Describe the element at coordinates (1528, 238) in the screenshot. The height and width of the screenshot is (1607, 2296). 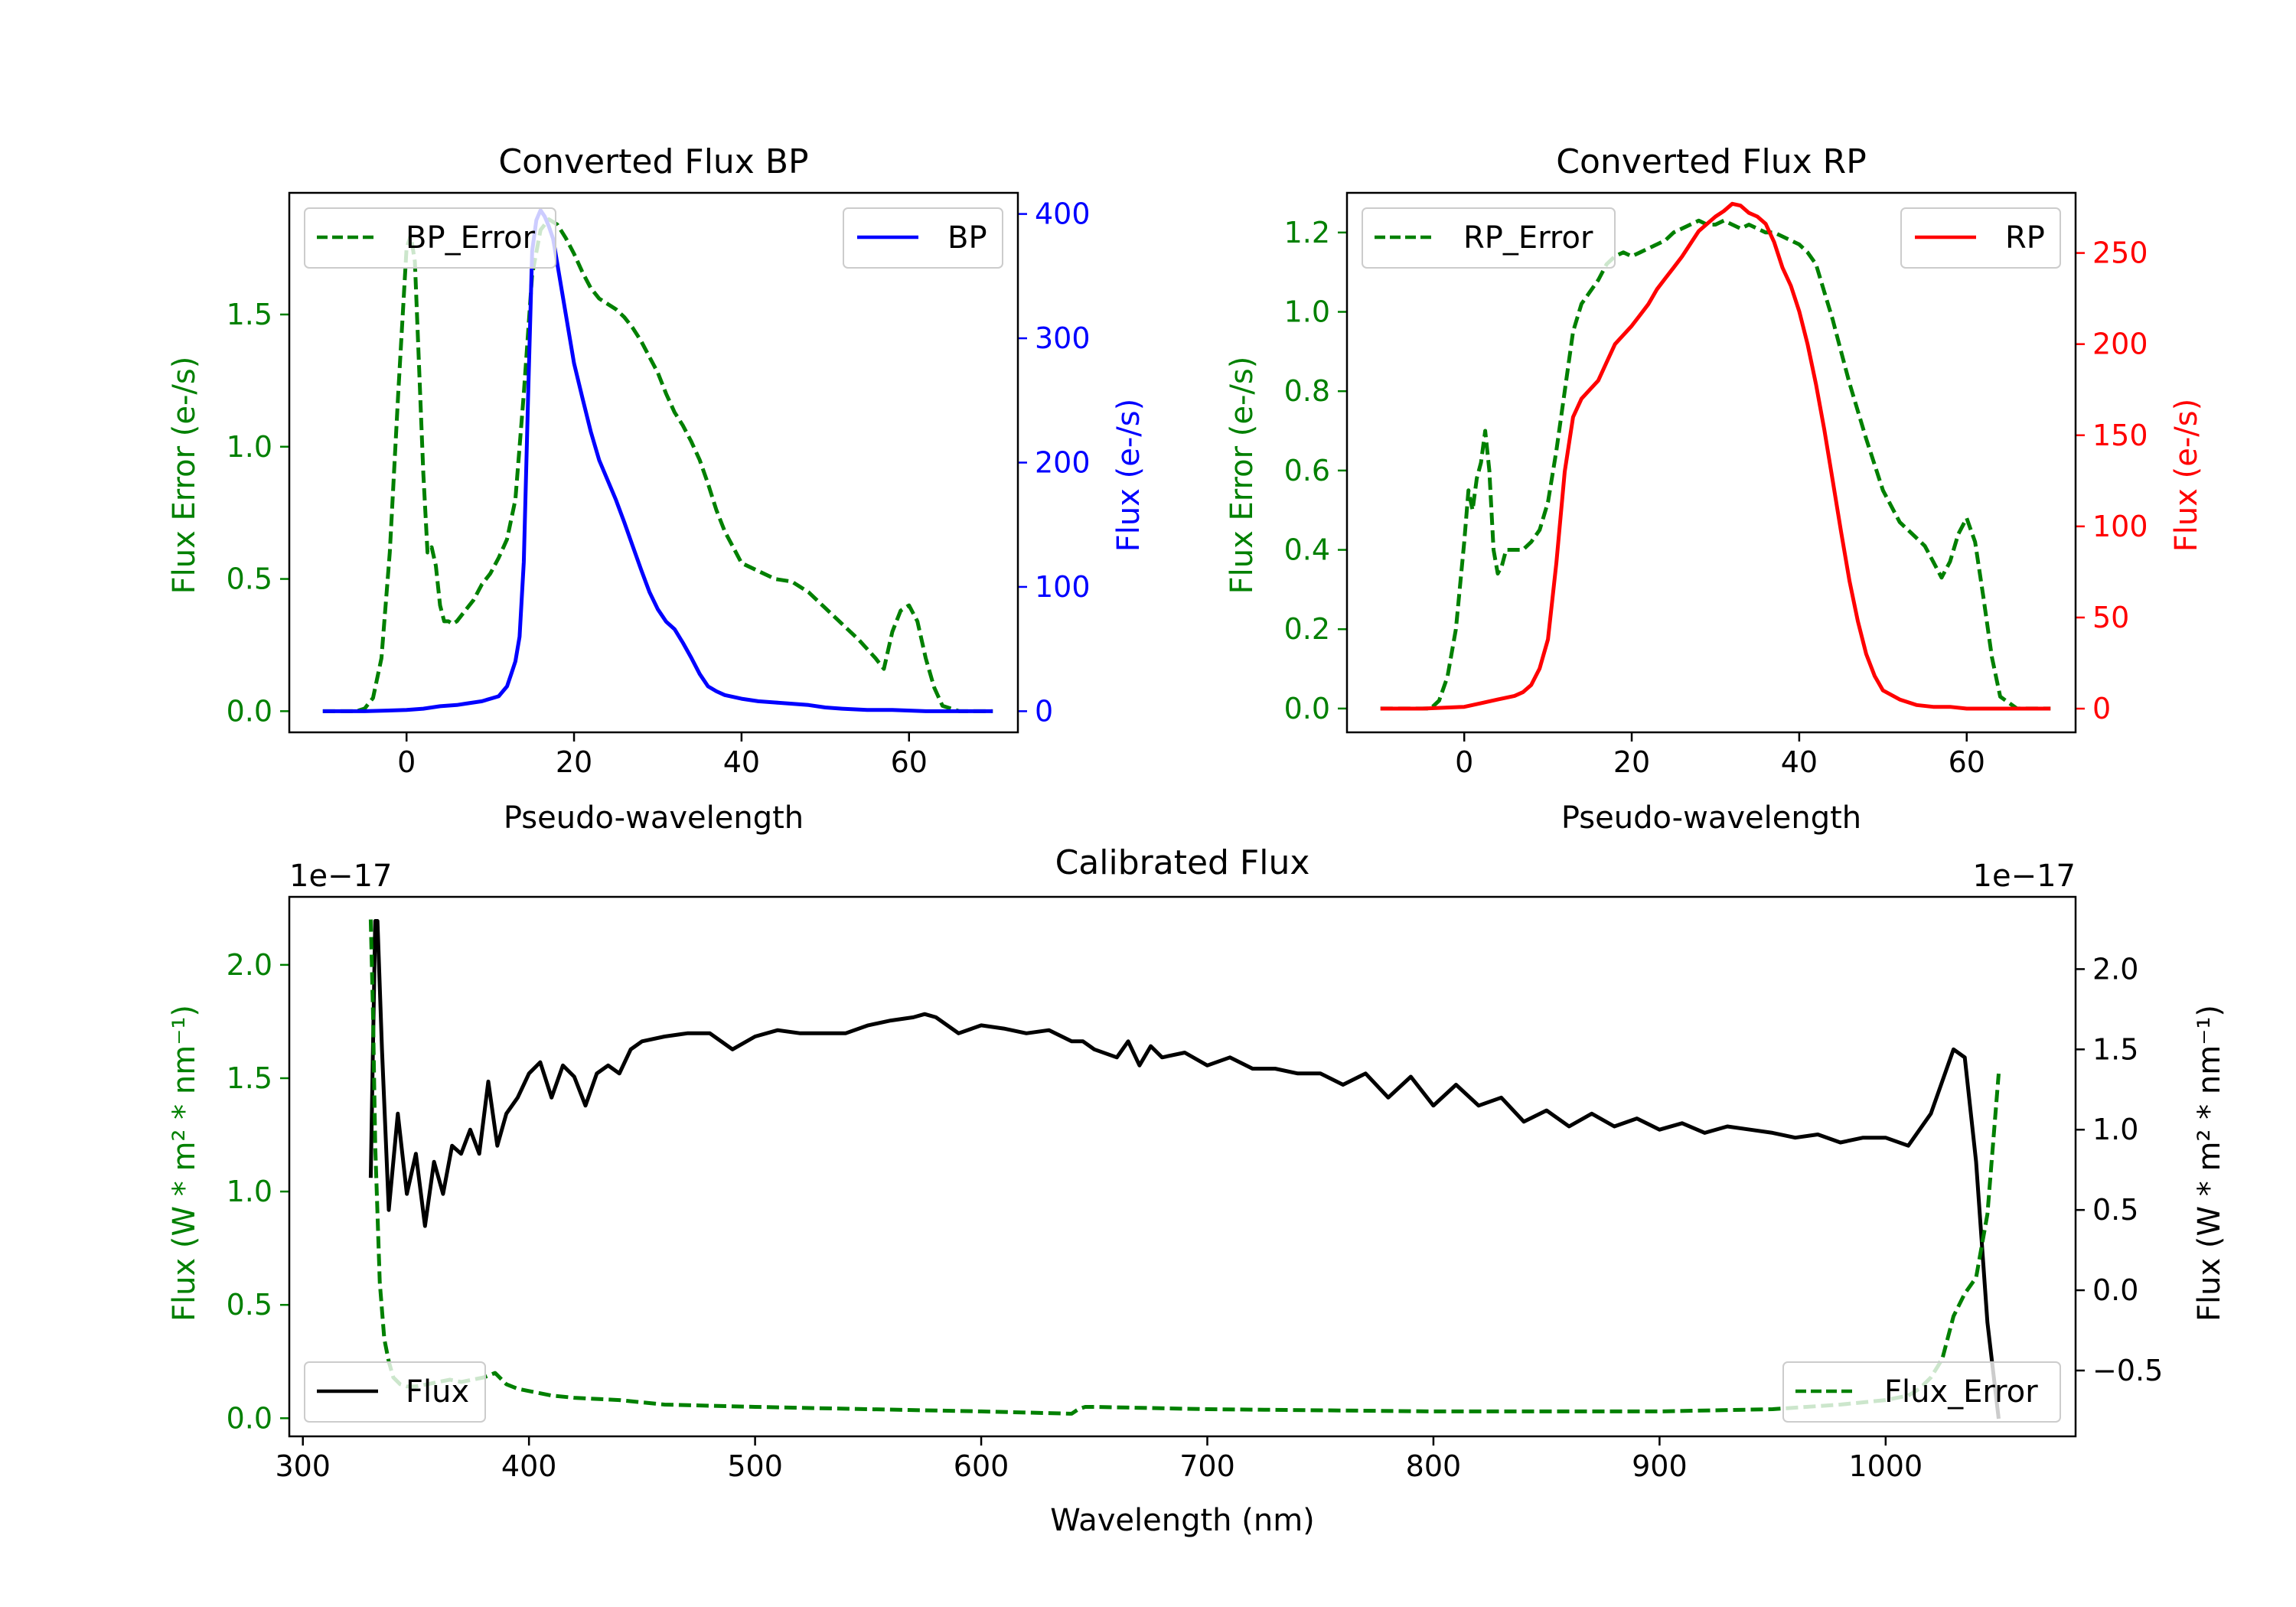
I see `legend-label: RP_Error` at that location.